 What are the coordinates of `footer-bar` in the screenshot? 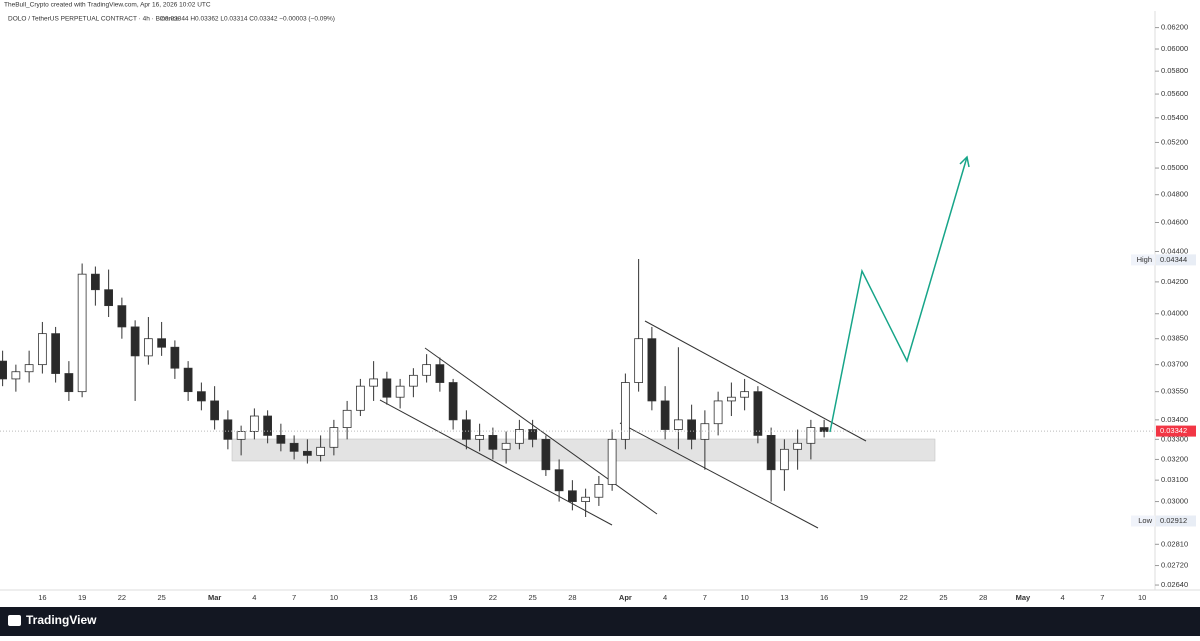 It's located at (600, 621).